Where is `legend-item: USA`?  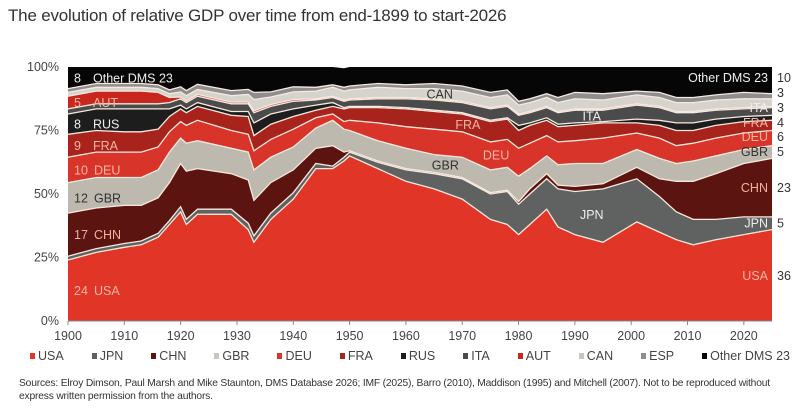
legend-item: USA is located at coordinates (47, 356).